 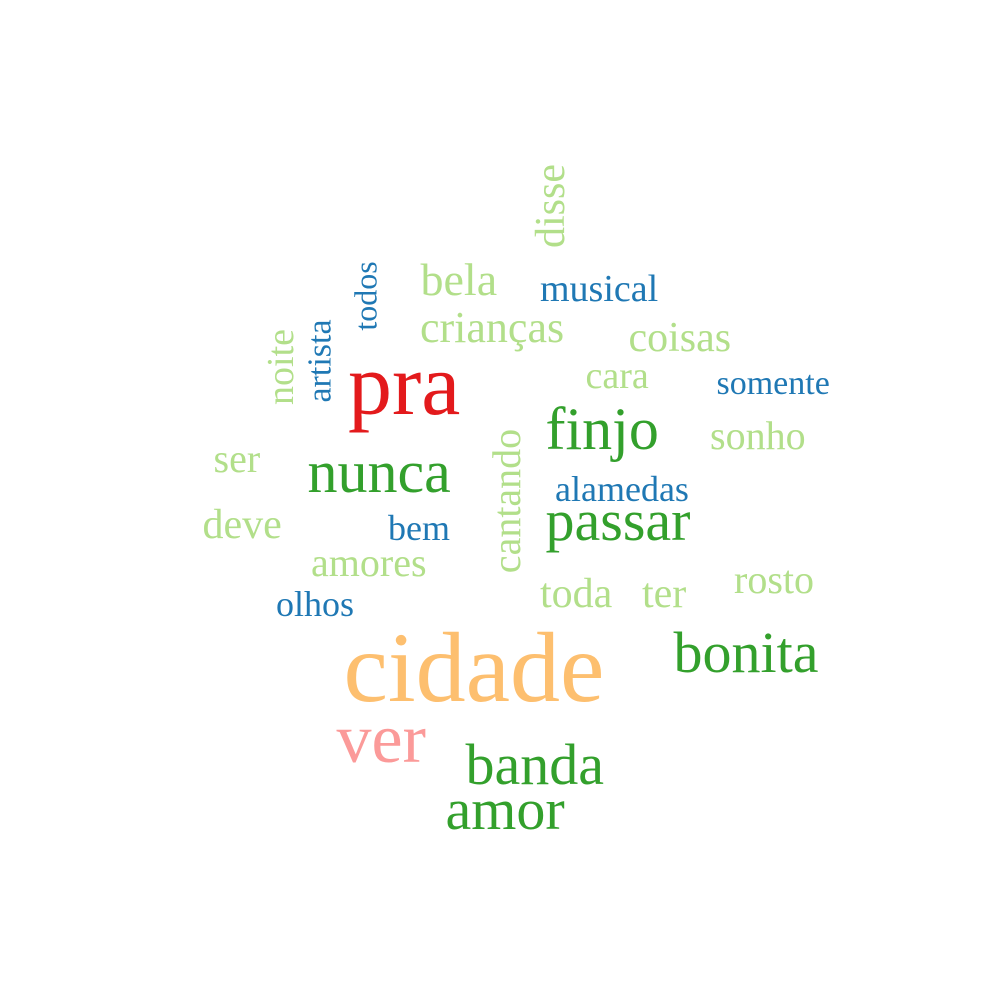 What do you see at coordinates (474, 667) in the screenshot?
I see `word-cidade: cidade` at bounding box center [474, 667].